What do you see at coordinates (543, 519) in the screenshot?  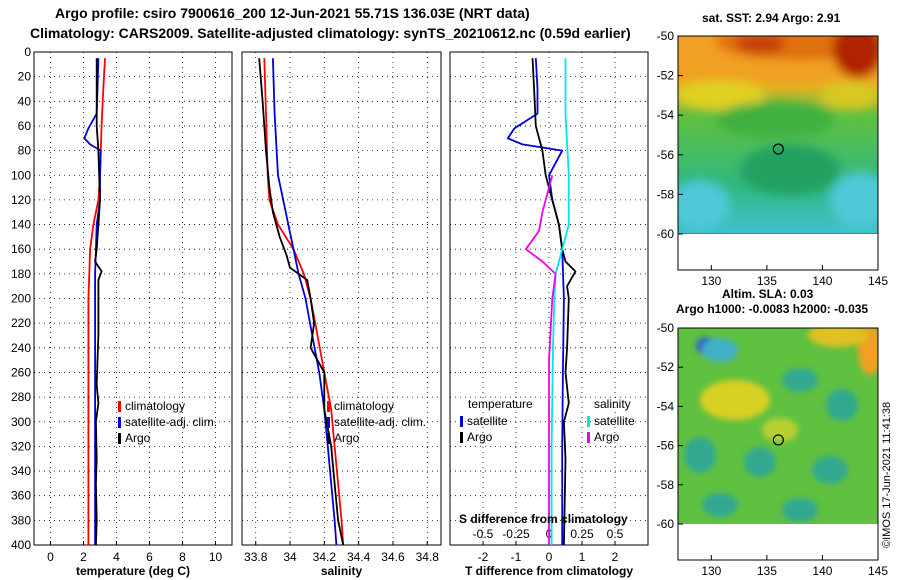 I see `s-diff-axis-label: S difference from climatology` at bounding box center [543, 519].